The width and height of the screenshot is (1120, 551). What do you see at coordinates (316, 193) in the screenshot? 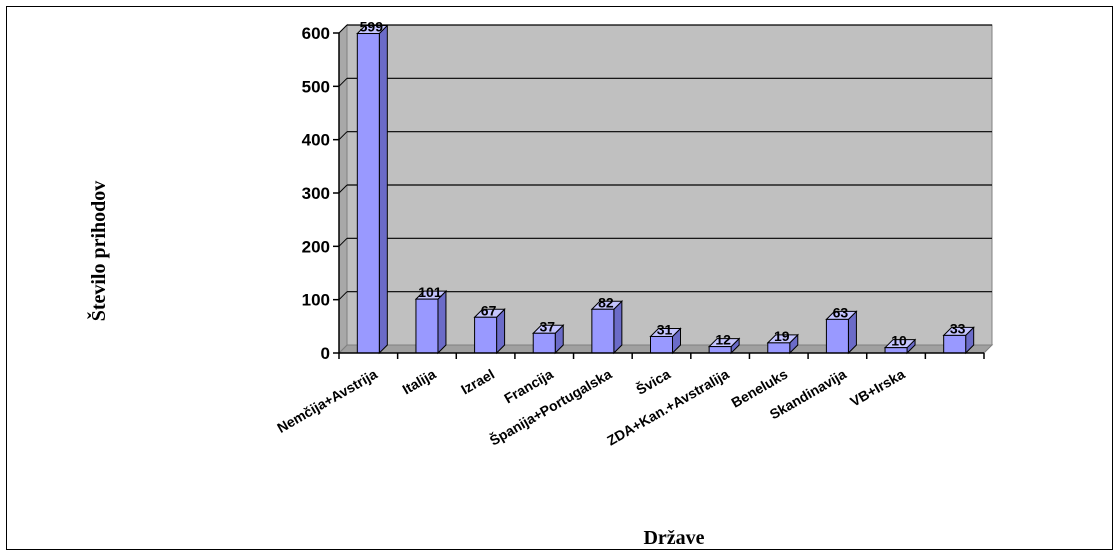
I see `y-tick-label: 300` at bounding box center [316, 193].